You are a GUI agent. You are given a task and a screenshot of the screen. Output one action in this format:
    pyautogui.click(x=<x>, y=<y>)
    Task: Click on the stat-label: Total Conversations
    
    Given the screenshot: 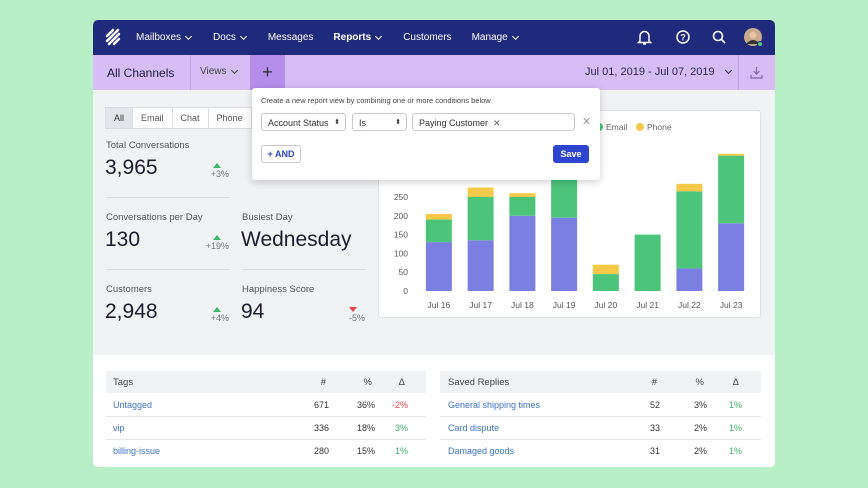 What is the action you would take?
    pyautogui.click(x=148, y=145)
    